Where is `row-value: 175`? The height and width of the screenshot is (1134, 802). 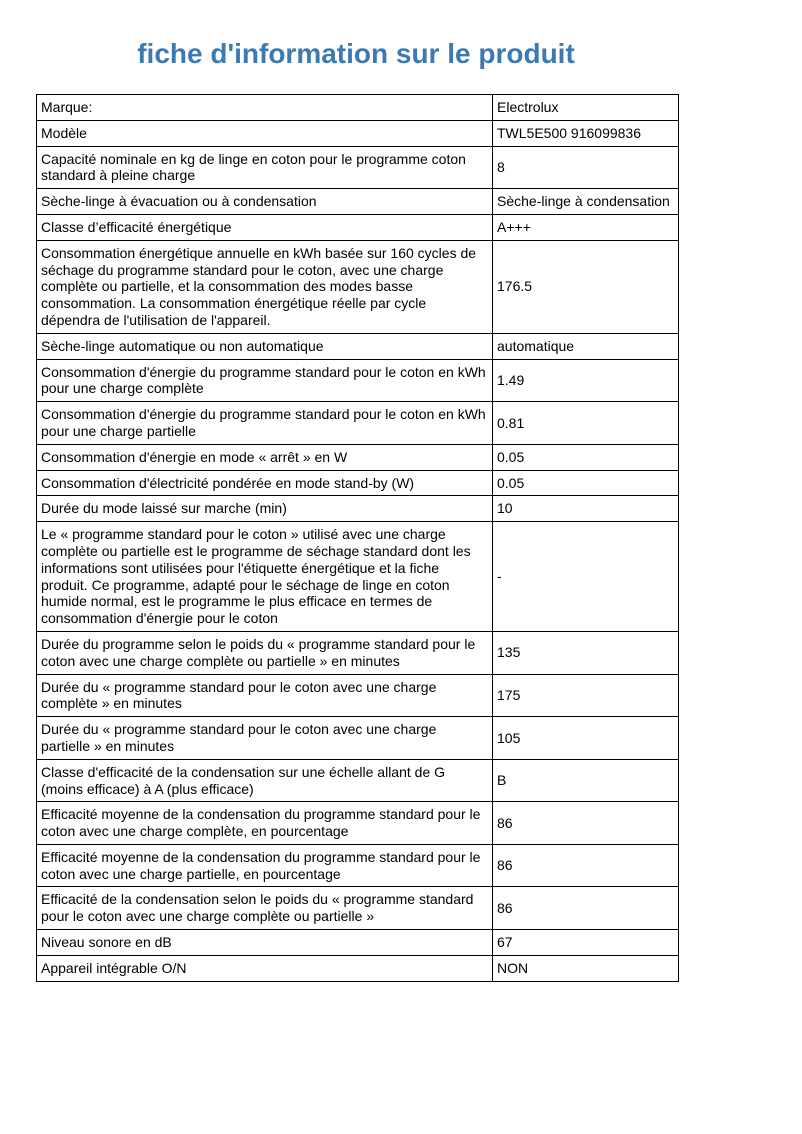
row-value: 175 is located at coordinates (585, 695).